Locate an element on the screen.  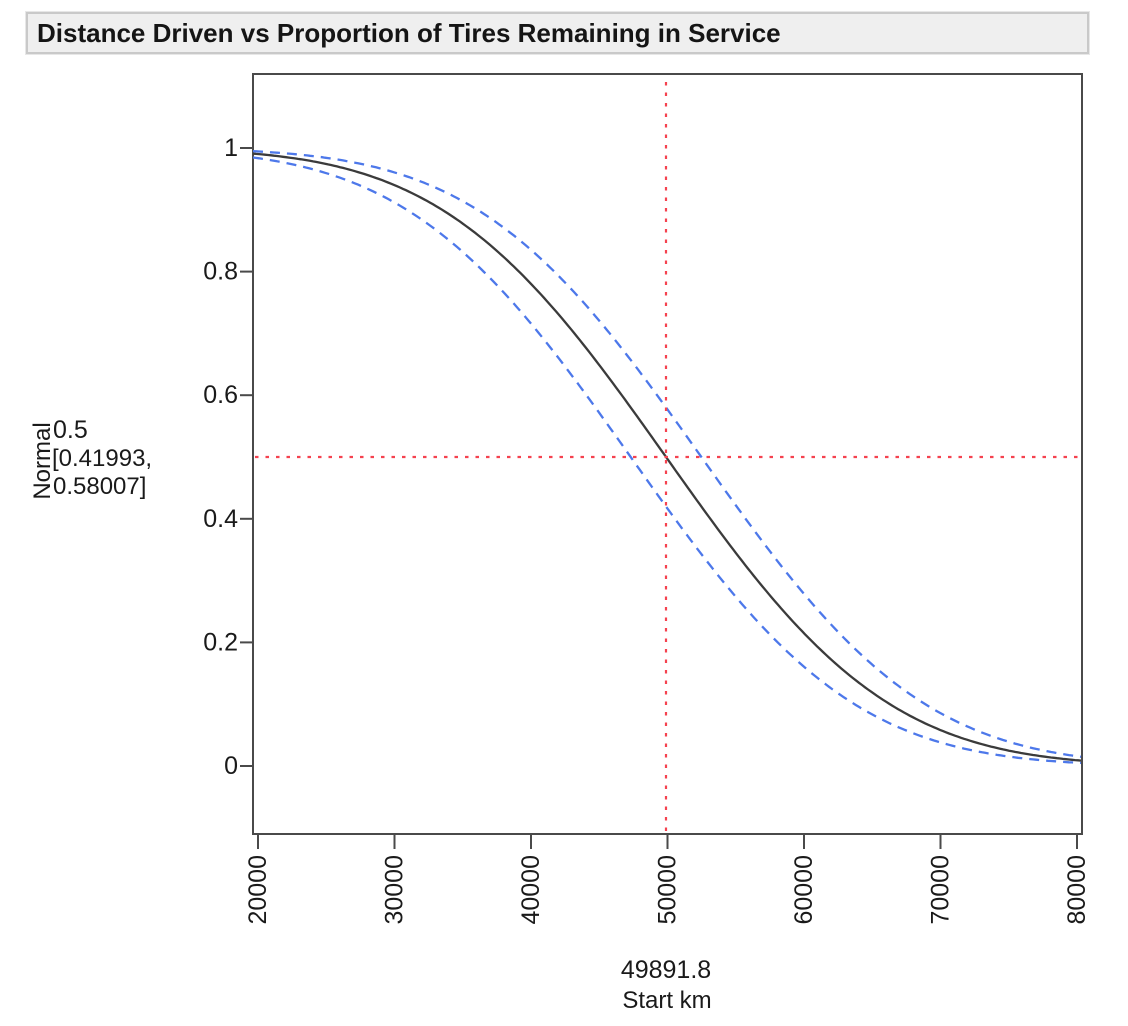
x-axis-ticks is located at coordinates (667, 842).